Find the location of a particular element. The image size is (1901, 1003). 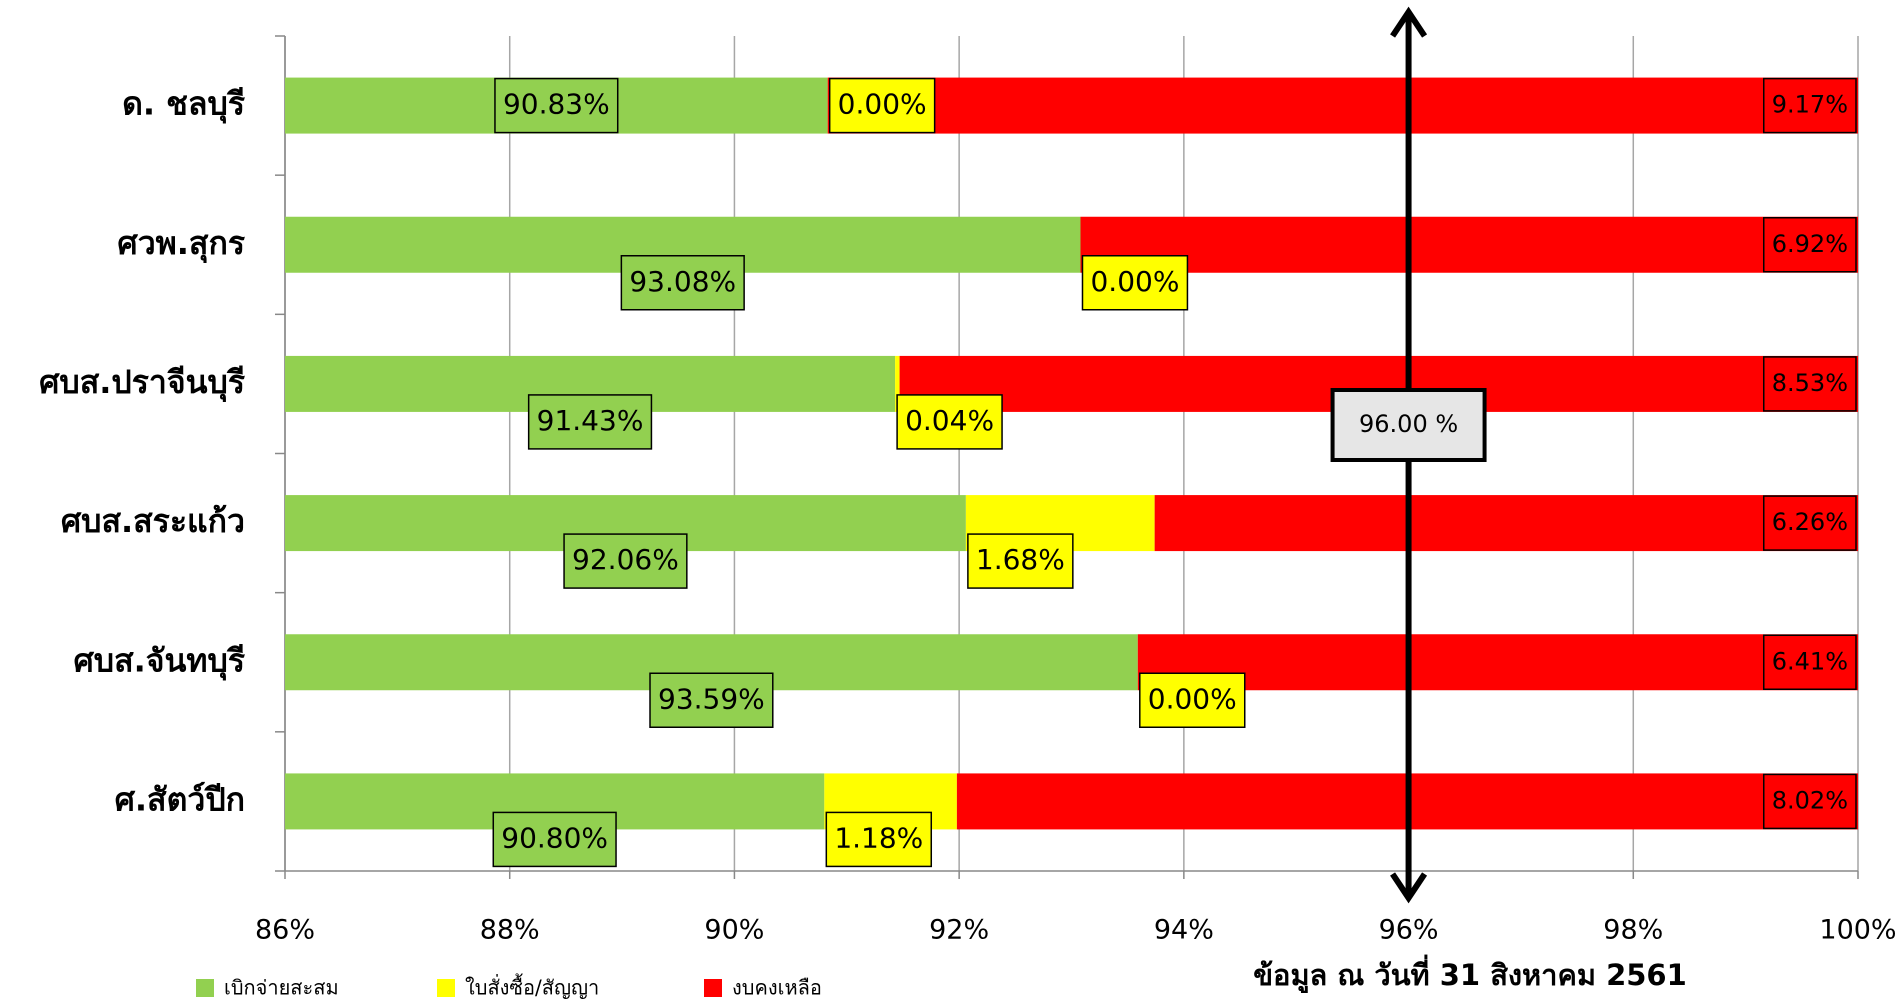

value-label: 8.53% is located at coordinates (1810, 383).